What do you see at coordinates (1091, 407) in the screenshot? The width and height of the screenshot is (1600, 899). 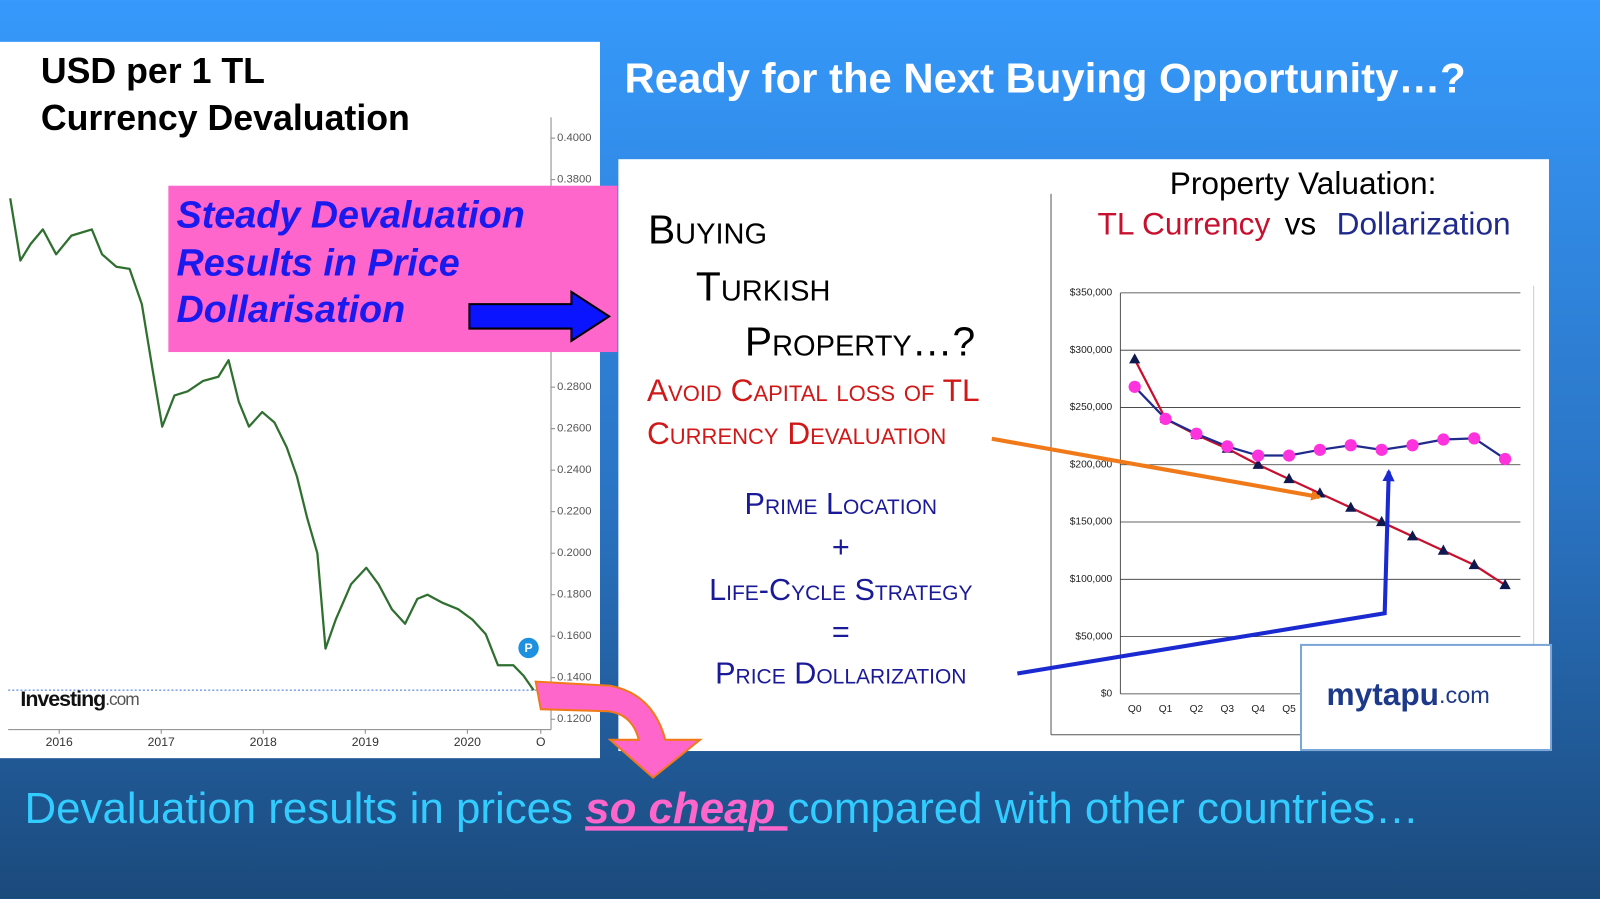 I see `y-tick-label: $250,000` at bounding box center [1091, 407].